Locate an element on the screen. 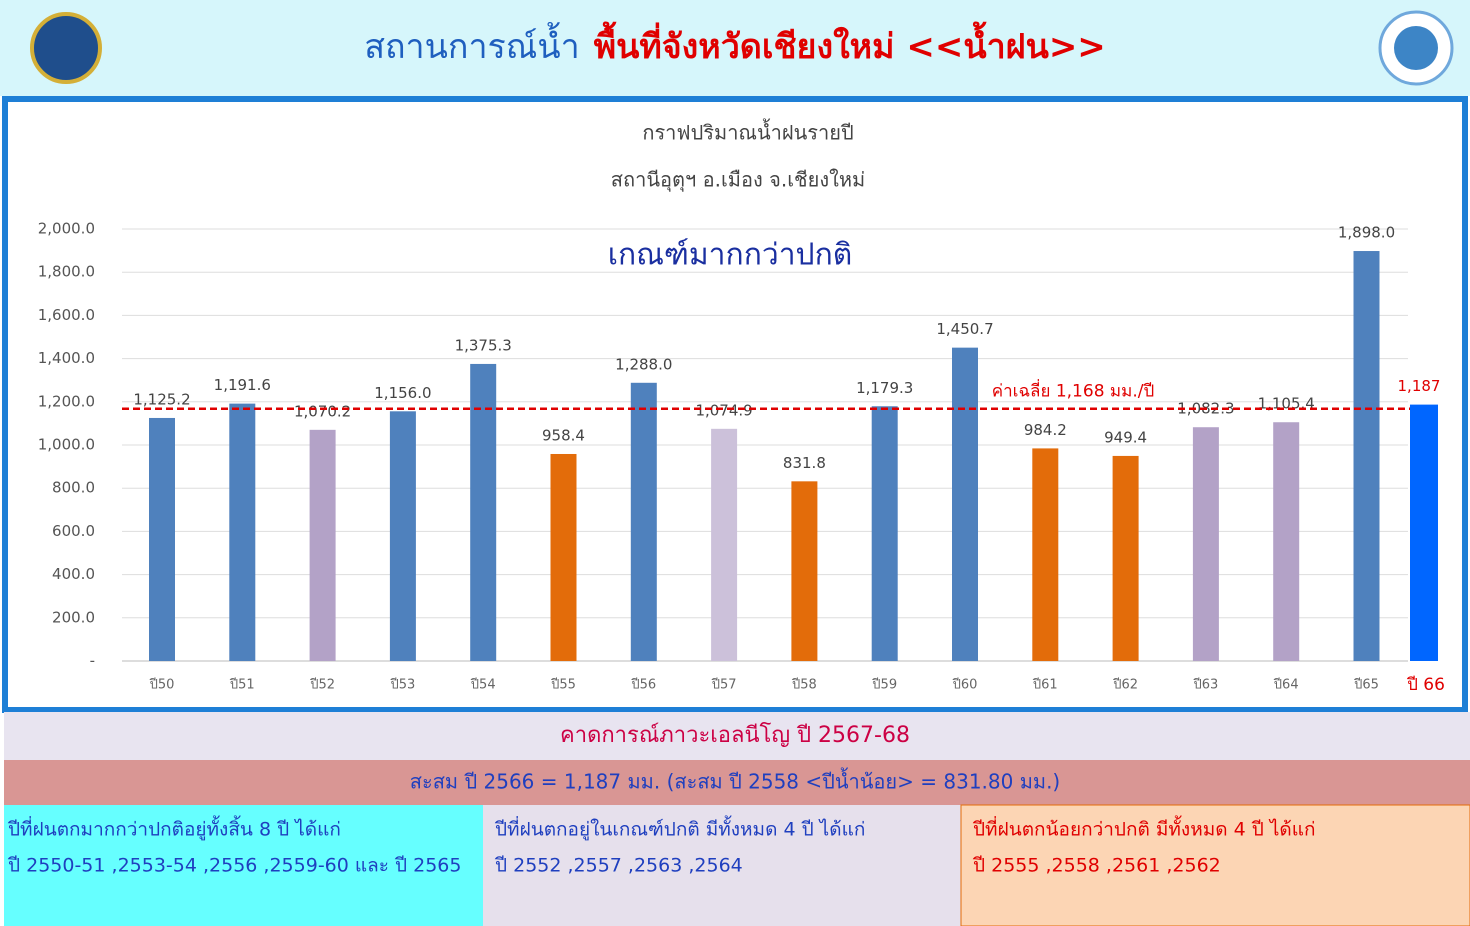  chart-subtitle: สถานีอุตุฯ อ.เมือง จ.เชียงใหม่ is located at coordinates (738, 180).